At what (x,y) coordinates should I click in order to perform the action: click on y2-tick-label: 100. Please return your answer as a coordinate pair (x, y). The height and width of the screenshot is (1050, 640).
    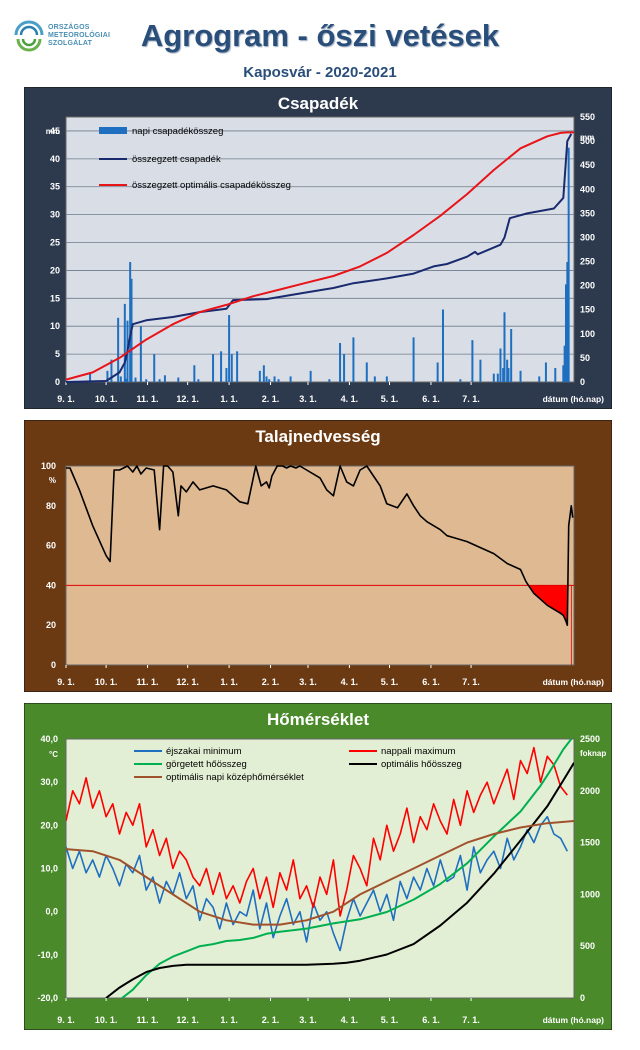
    Looking at the image, I should click on (587, 334).